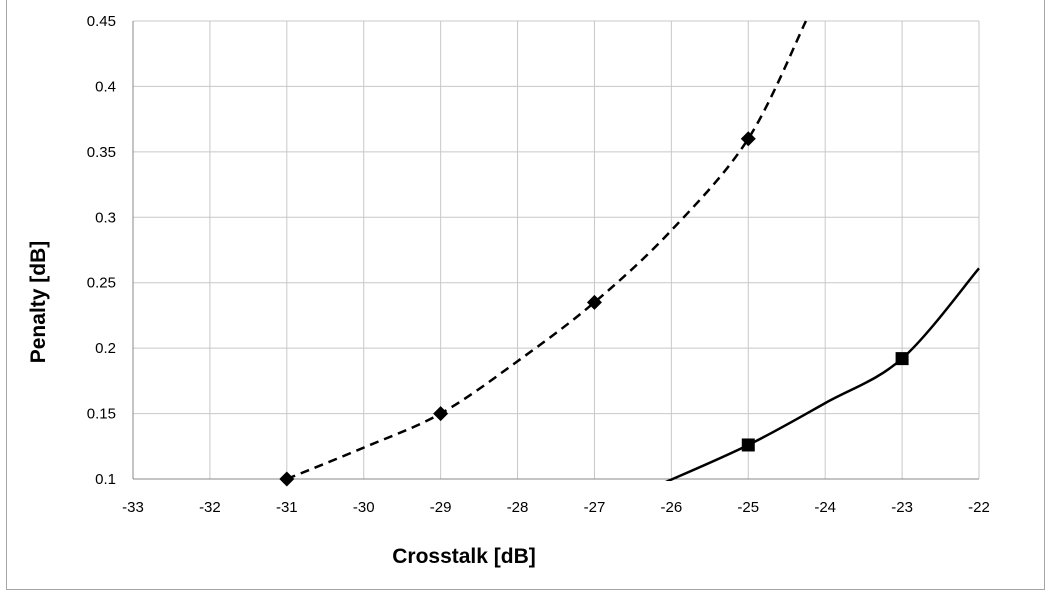  I want to click on x-axis-title: Crosstalk [dB], so click(464, 556).